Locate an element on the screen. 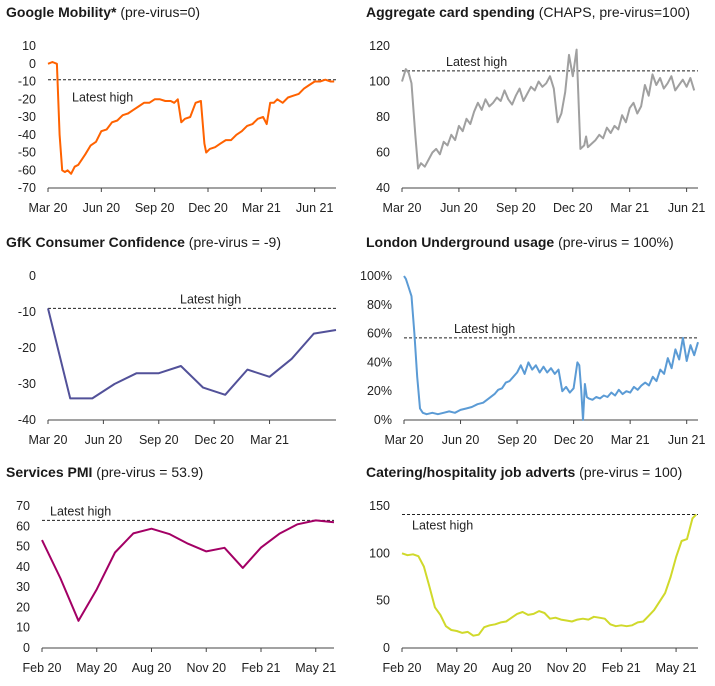  y-tick-label: 80% is located at coordinates (379, 305).